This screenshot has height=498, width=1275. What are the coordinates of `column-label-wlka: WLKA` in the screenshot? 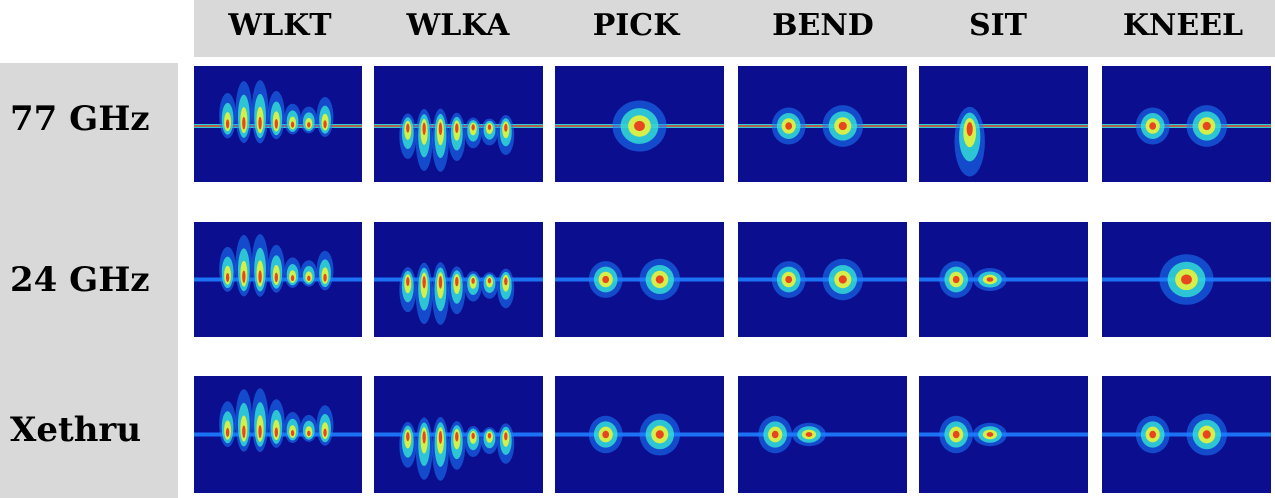 It's located at (458, 25).